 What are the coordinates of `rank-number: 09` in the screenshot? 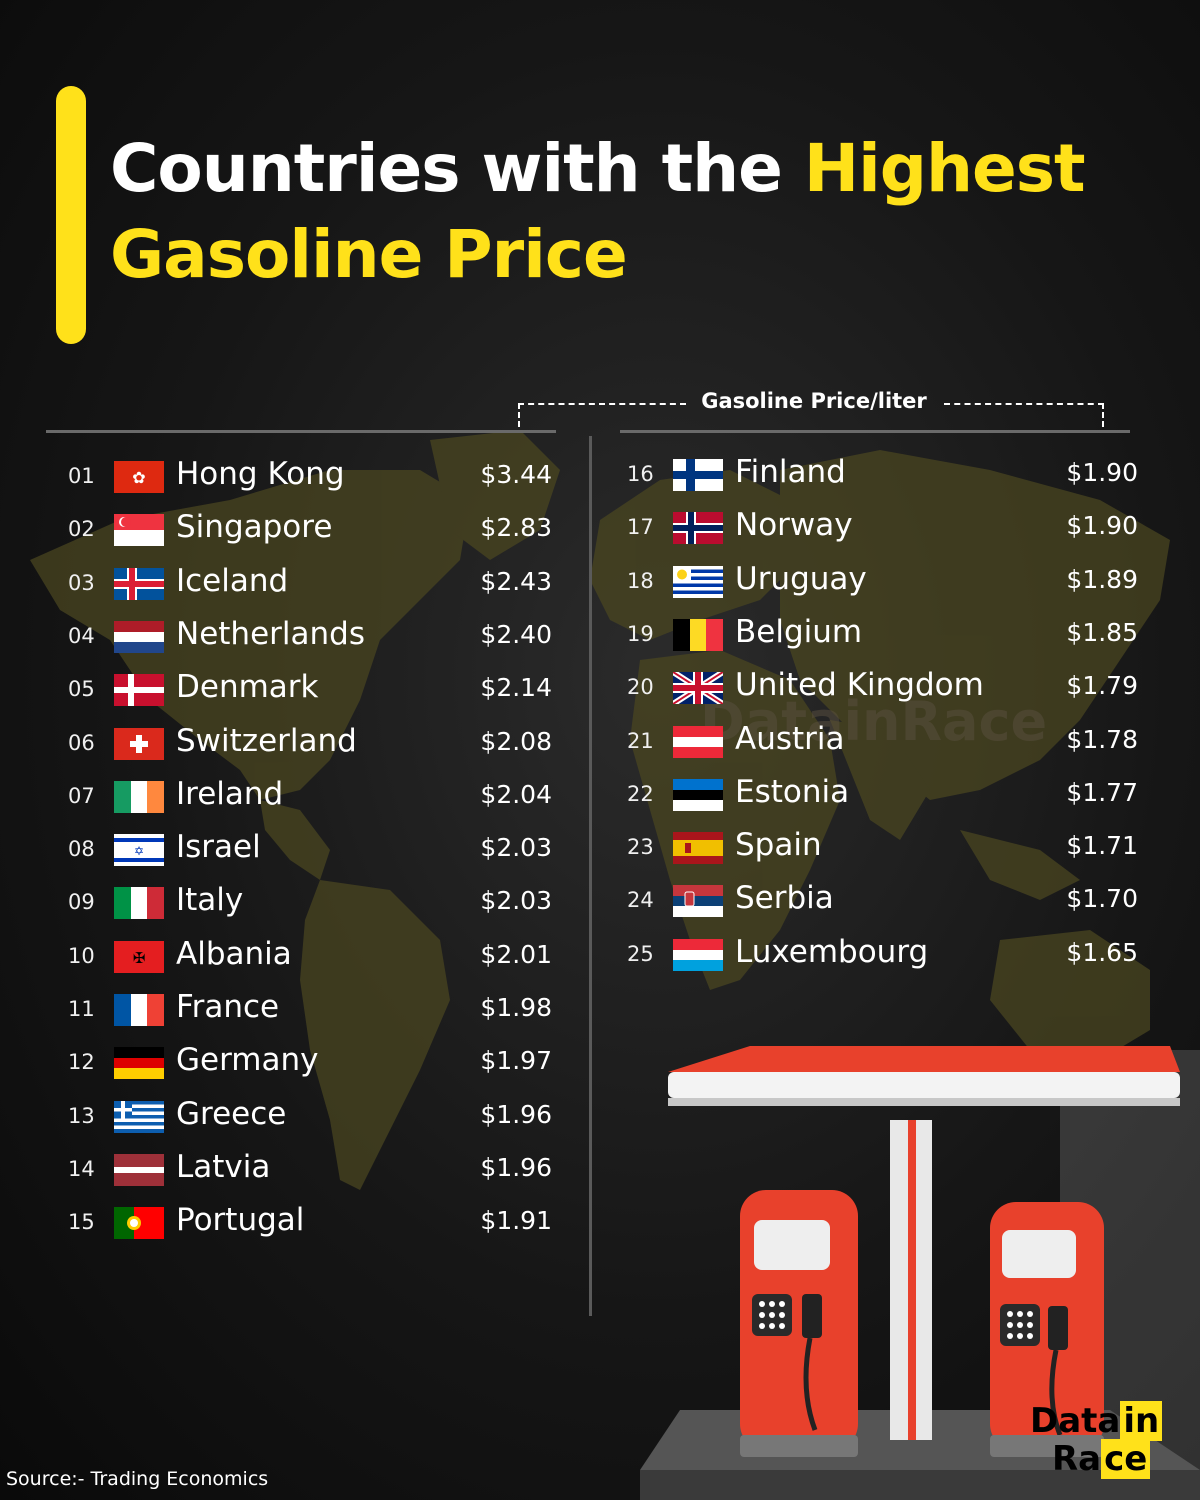 It's located at (81, 902).